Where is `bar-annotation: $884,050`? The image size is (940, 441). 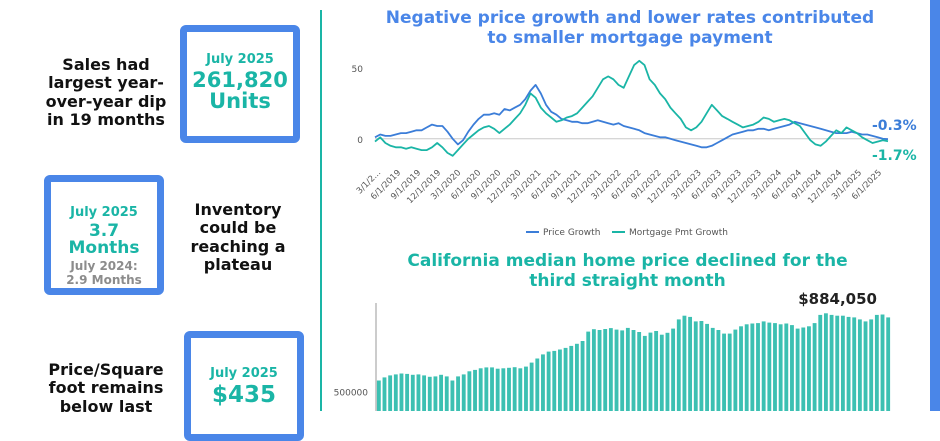 bar-annotation: $884,050 is located at coordinates (837, 299).